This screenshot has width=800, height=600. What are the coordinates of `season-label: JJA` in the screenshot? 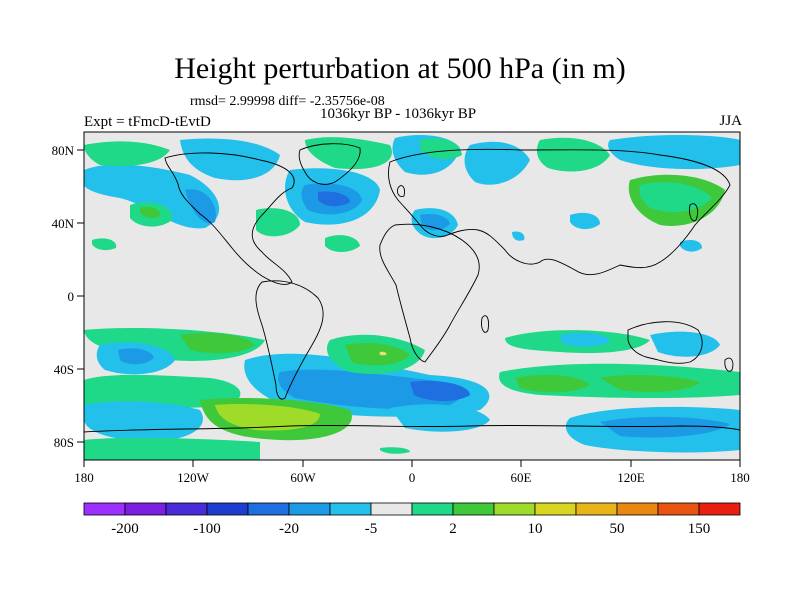 It's located at (730, 121).